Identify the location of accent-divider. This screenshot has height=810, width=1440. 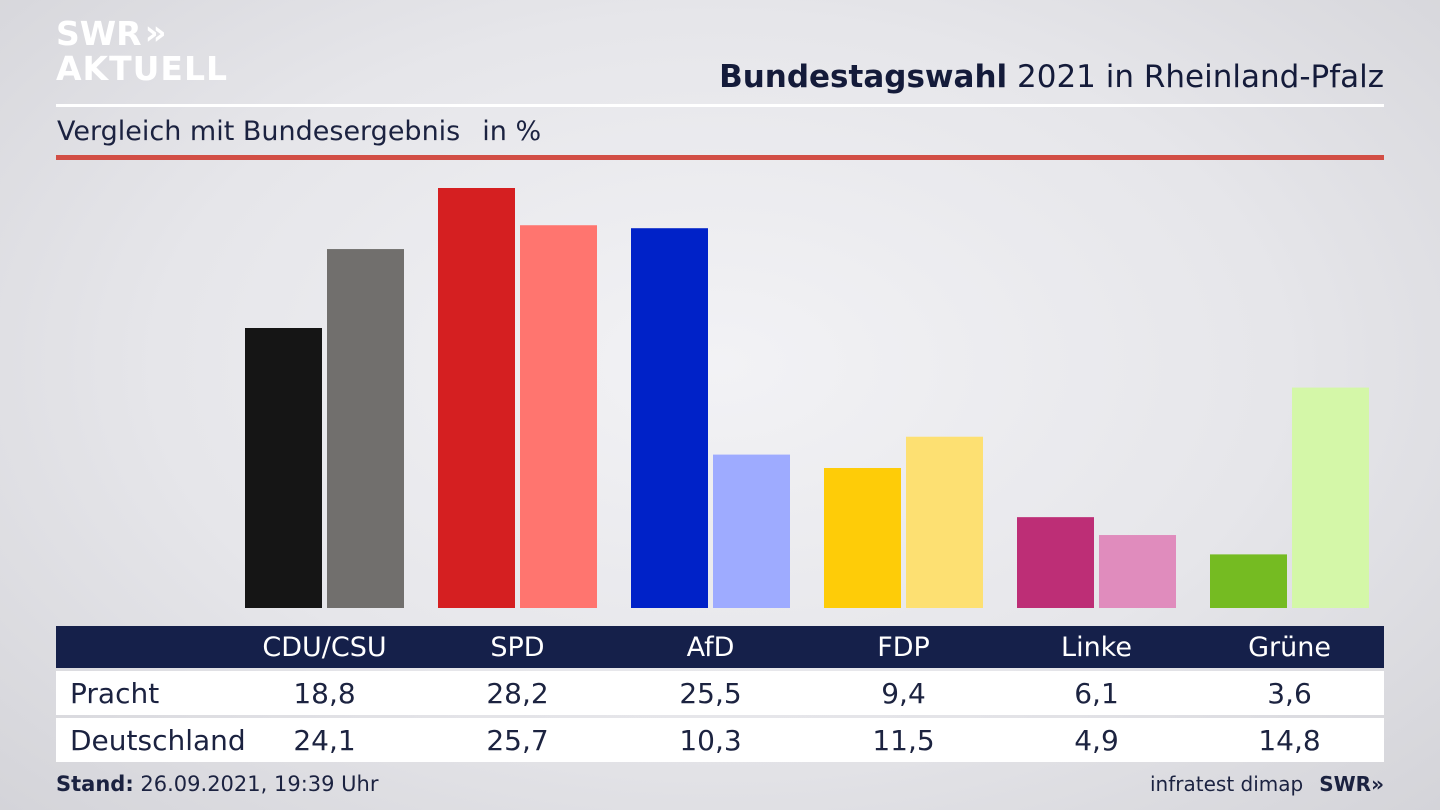
(720, 157).